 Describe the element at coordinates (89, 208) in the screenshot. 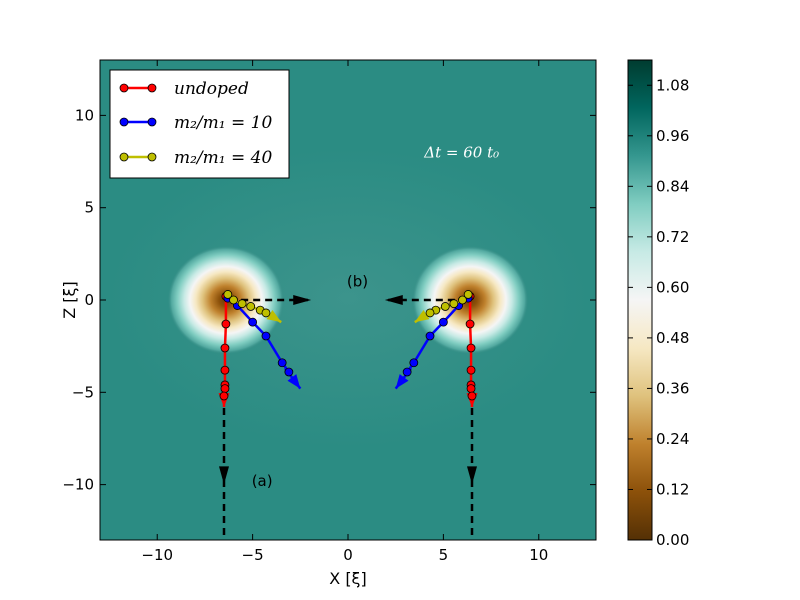

I see `y-tick-label-4: 5` at that location.